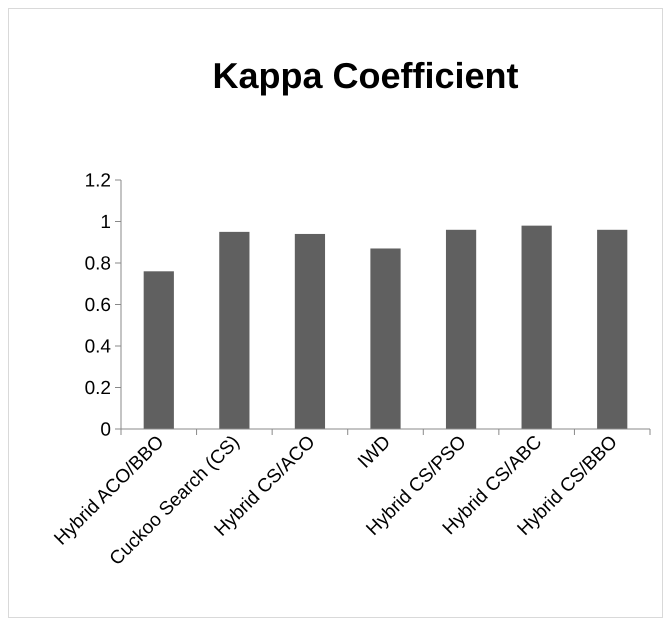 This screenshot has width=671, height=626. I want to click on y-tick-label: 0.2, so click(97, 389).